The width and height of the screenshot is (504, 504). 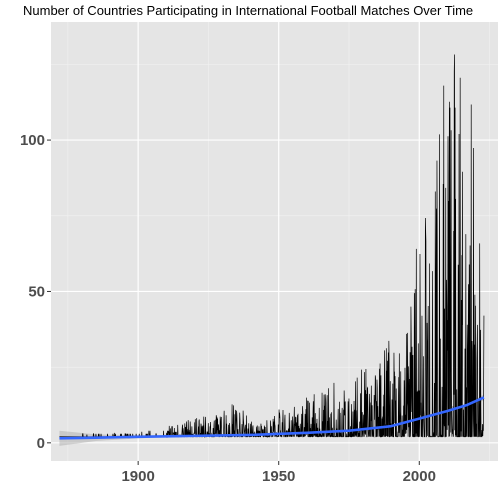 I want to click on y-tick-label: 100, so click(x=32, y=140).